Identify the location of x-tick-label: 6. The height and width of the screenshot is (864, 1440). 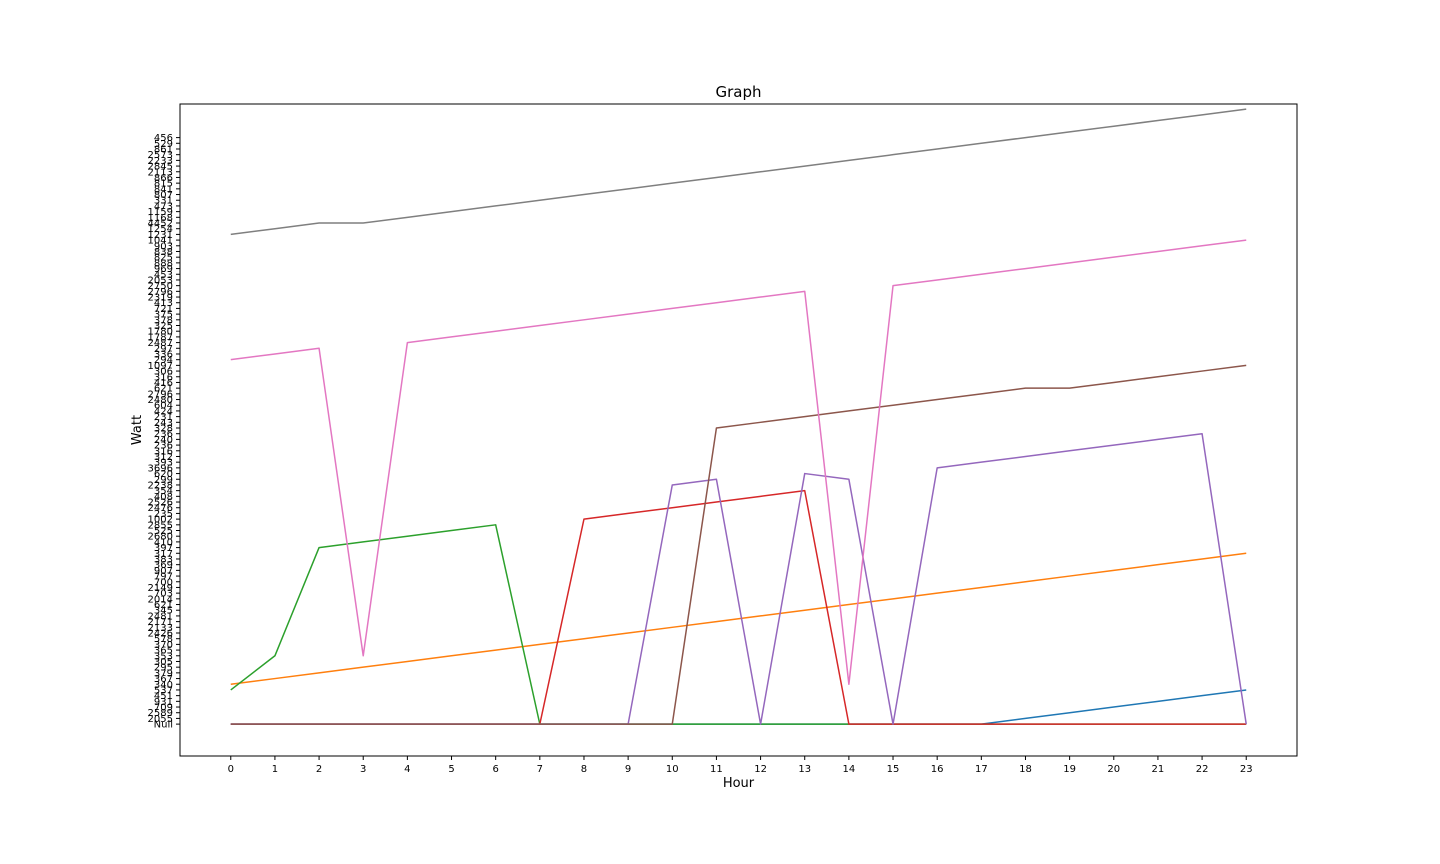
(495, 769).